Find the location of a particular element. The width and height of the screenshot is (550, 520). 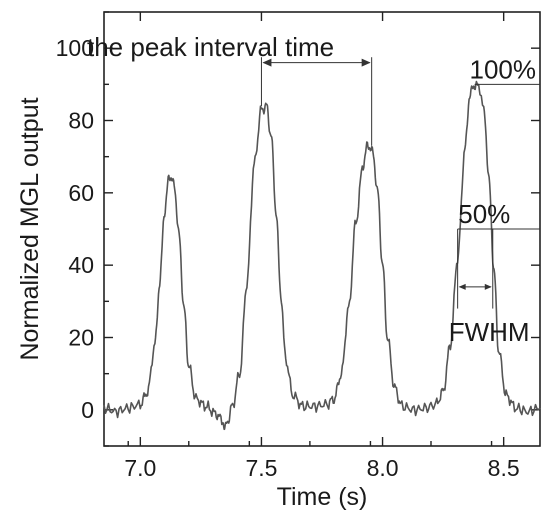

y-tick-label: 40 is located at coordinates (81, 265).